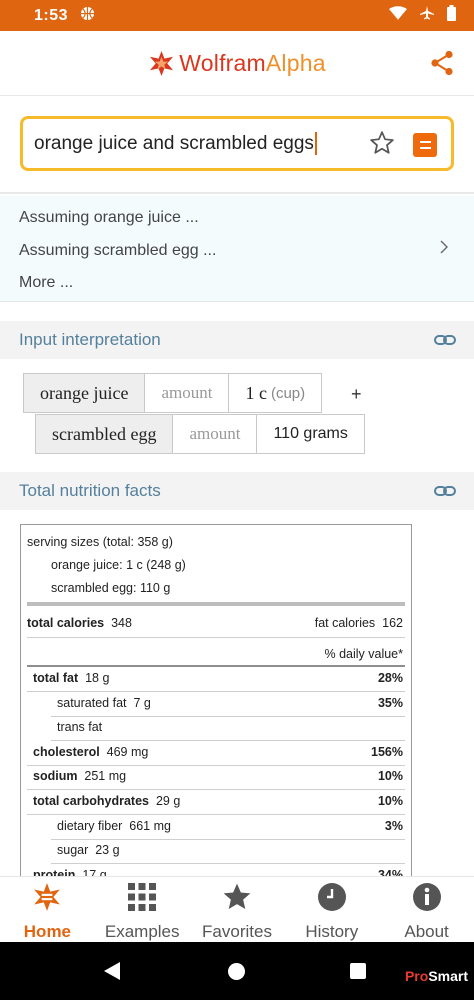 This screenshot has width=474, height=1000. I want to click on nutrient-value: 251 mg, so click(105, 776).